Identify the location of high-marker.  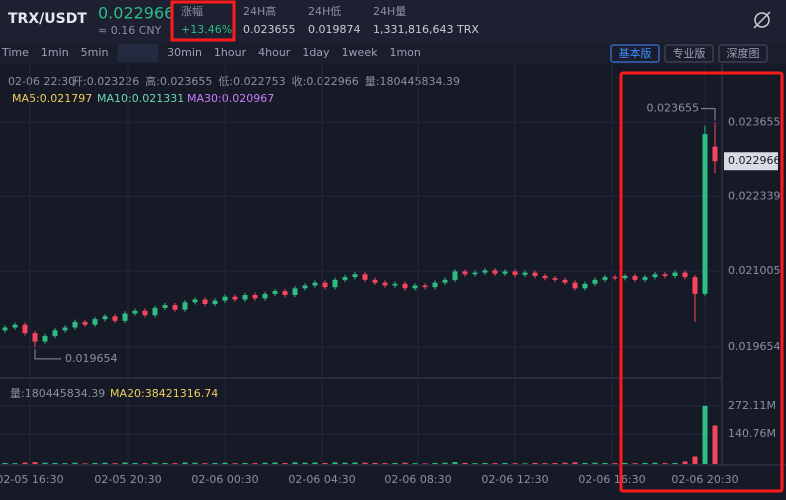
(708, 114).